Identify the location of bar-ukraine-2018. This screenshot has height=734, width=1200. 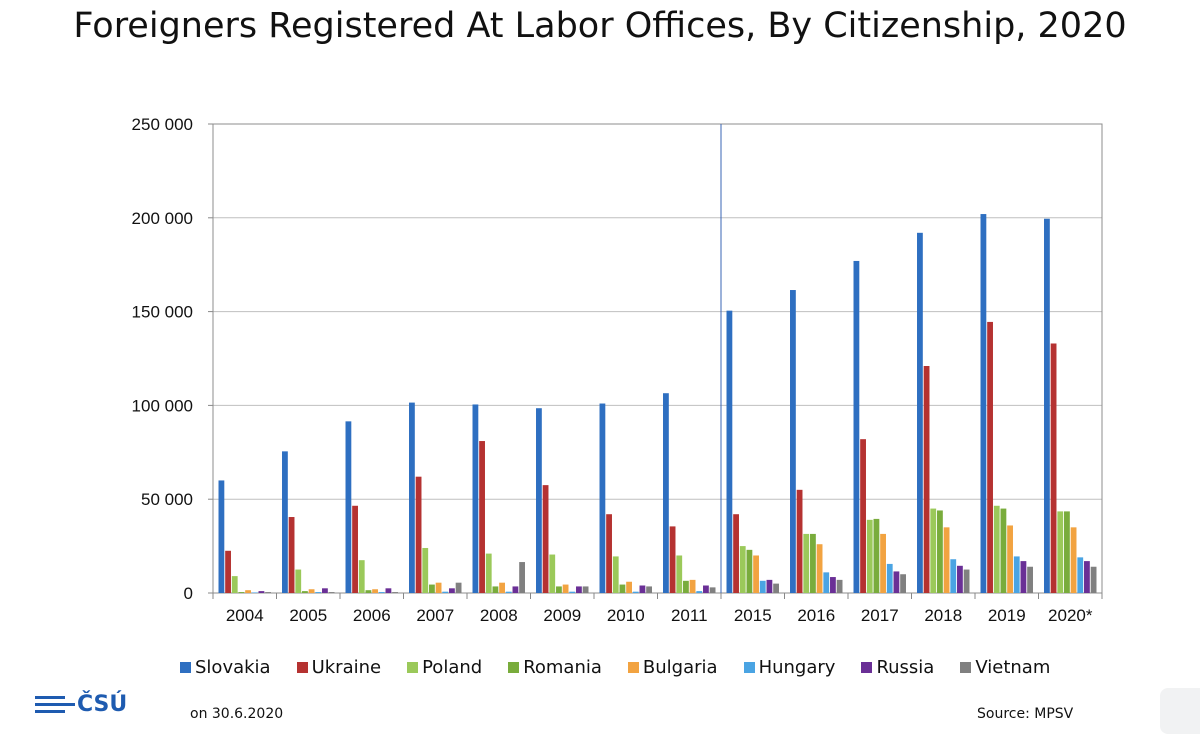
(926, 479).